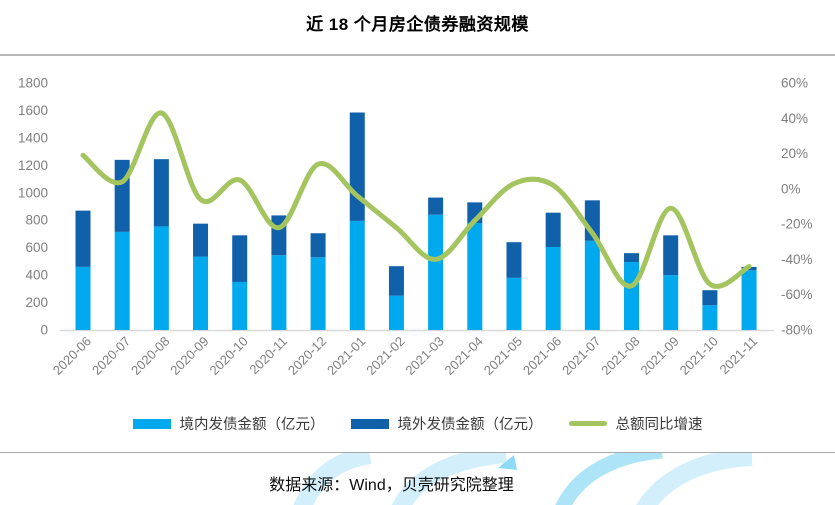 The width and height of the screenshot is (835, 505). I want to click on y-right-tick-label: -80%, so click(797, 330).